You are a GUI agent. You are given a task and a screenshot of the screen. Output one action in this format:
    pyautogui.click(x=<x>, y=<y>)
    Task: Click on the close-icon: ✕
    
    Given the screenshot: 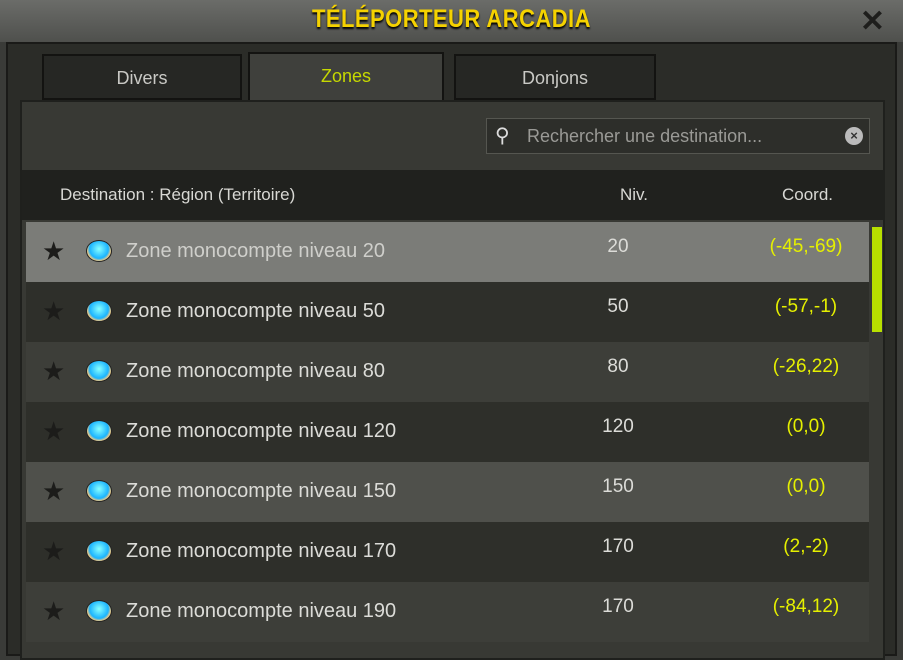 What is the action you would take?
    pyautogui.click(x=872, y=21)
    